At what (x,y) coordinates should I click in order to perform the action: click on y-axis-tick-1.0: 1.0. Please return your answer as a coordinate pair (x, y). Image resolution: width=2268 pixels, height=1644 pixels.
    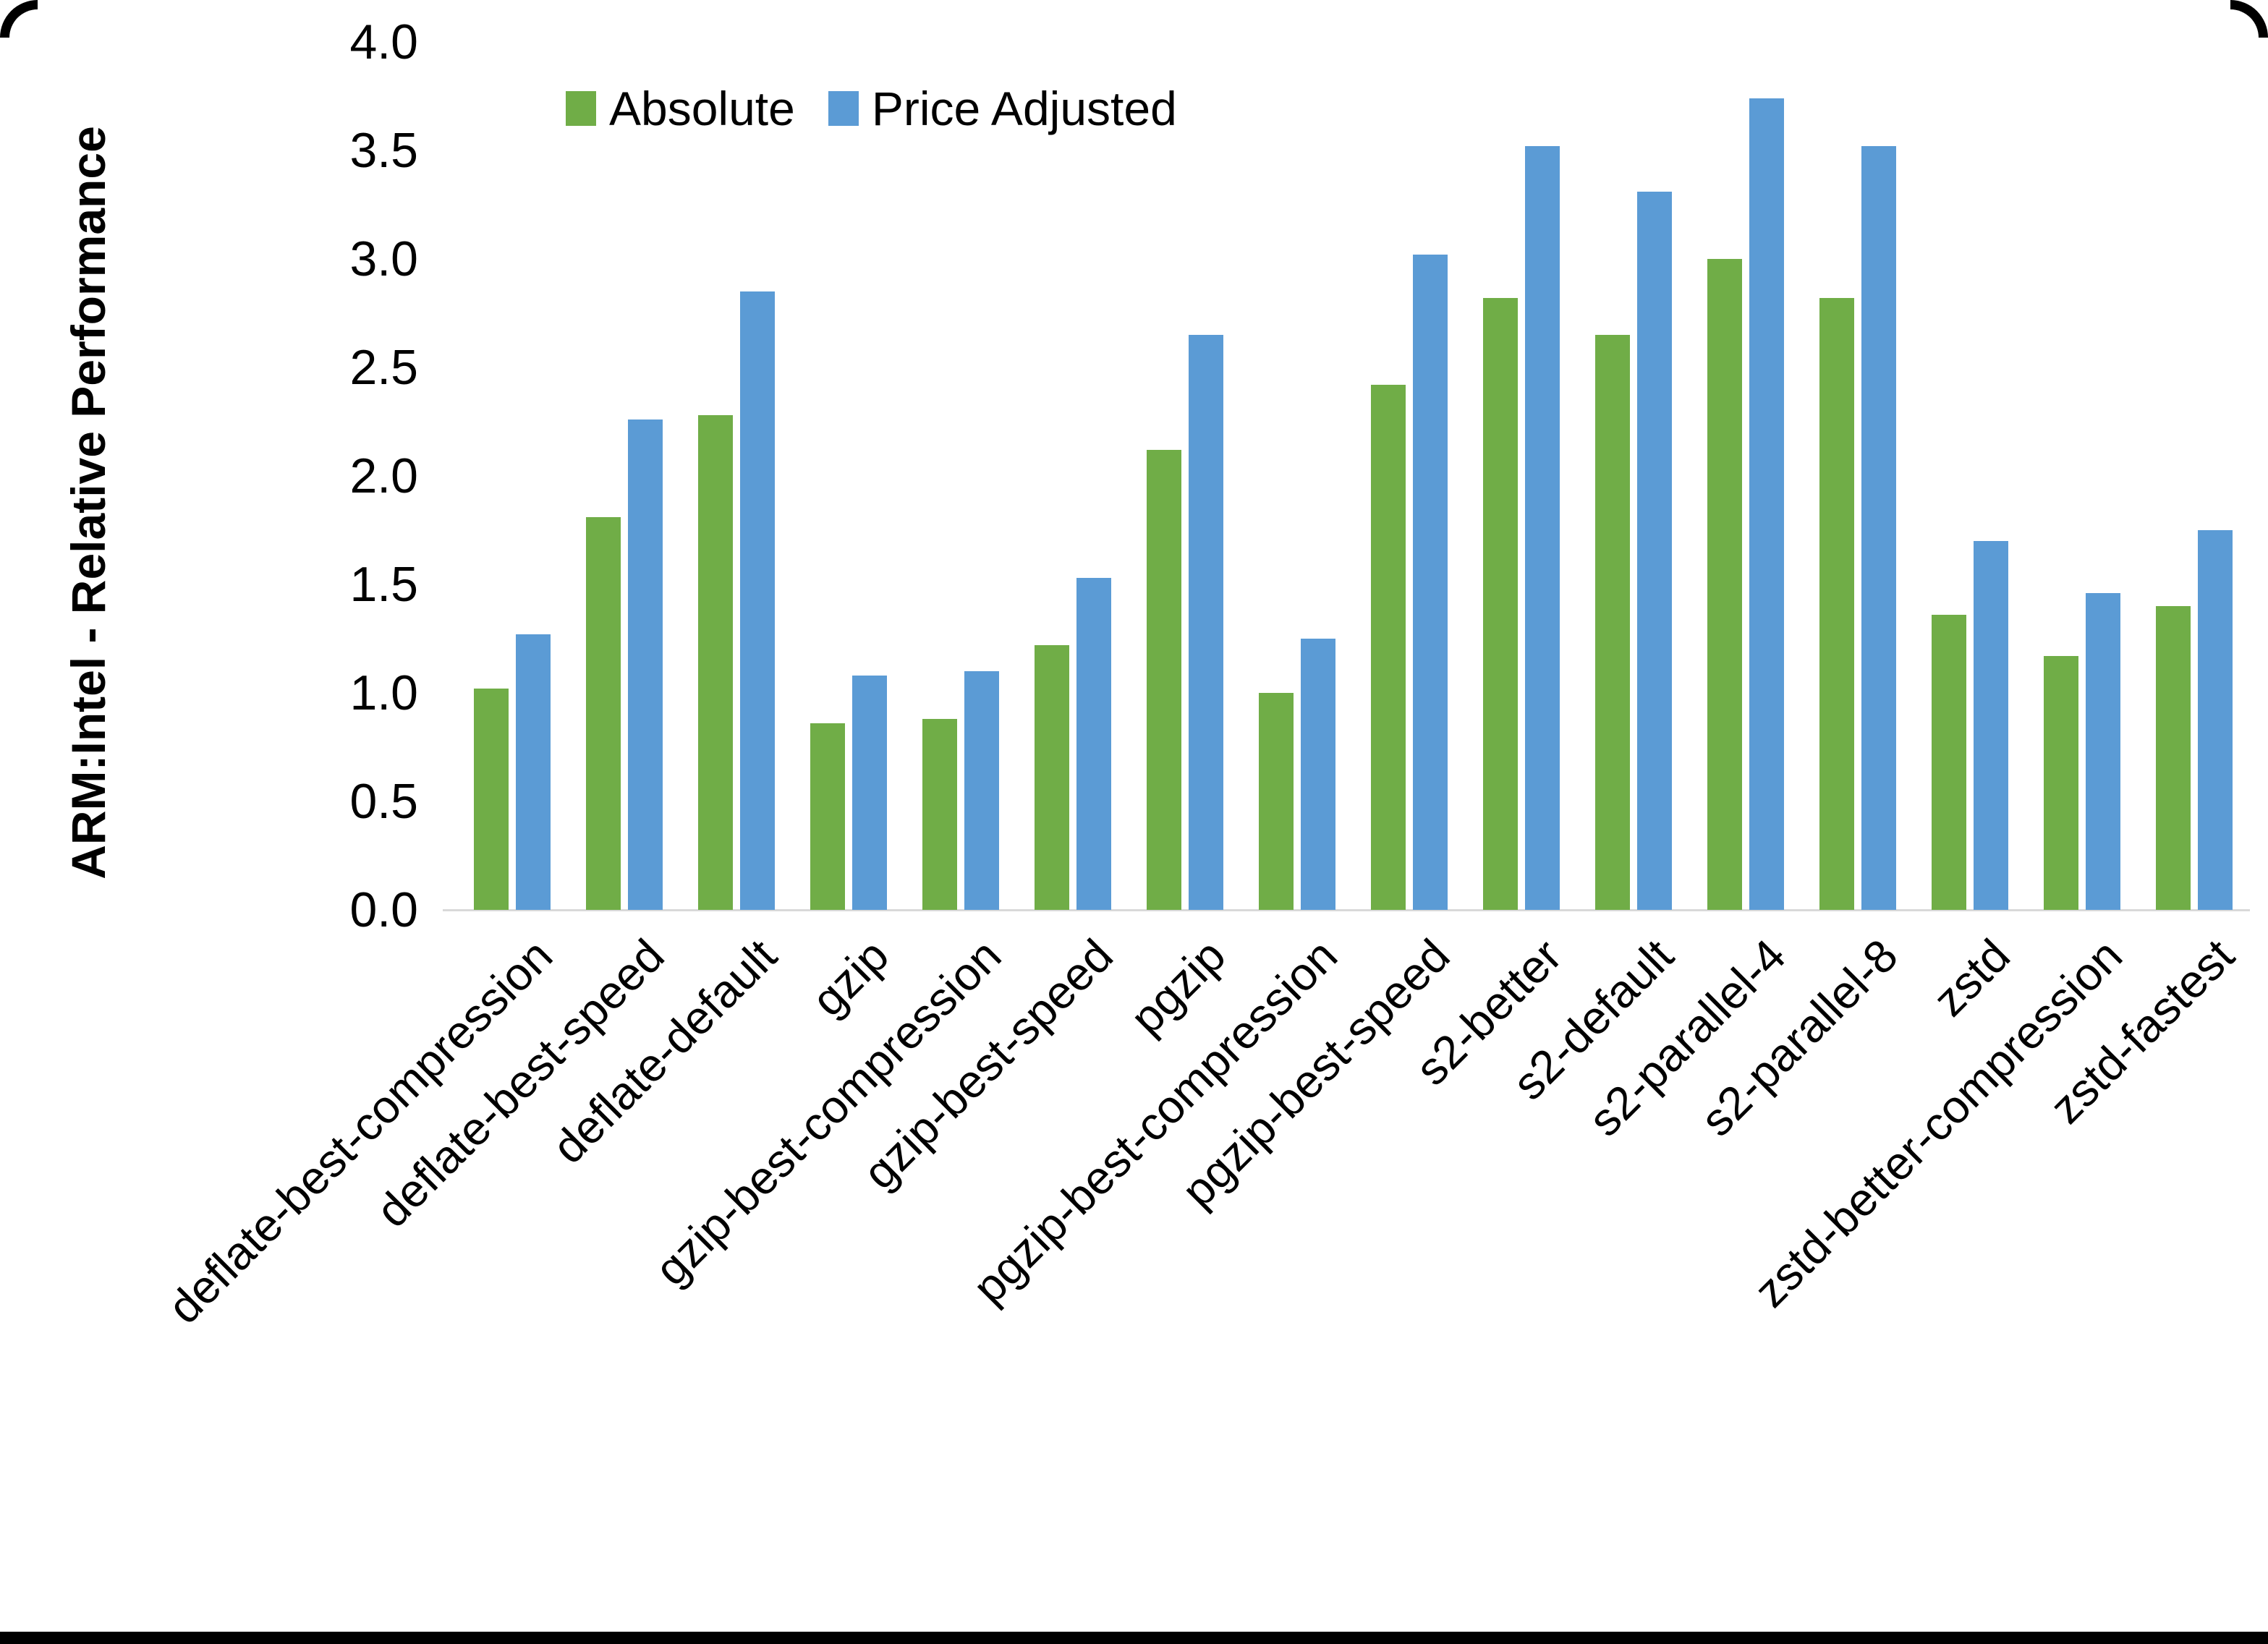
    Looking at the image, I should click on (383, 692).